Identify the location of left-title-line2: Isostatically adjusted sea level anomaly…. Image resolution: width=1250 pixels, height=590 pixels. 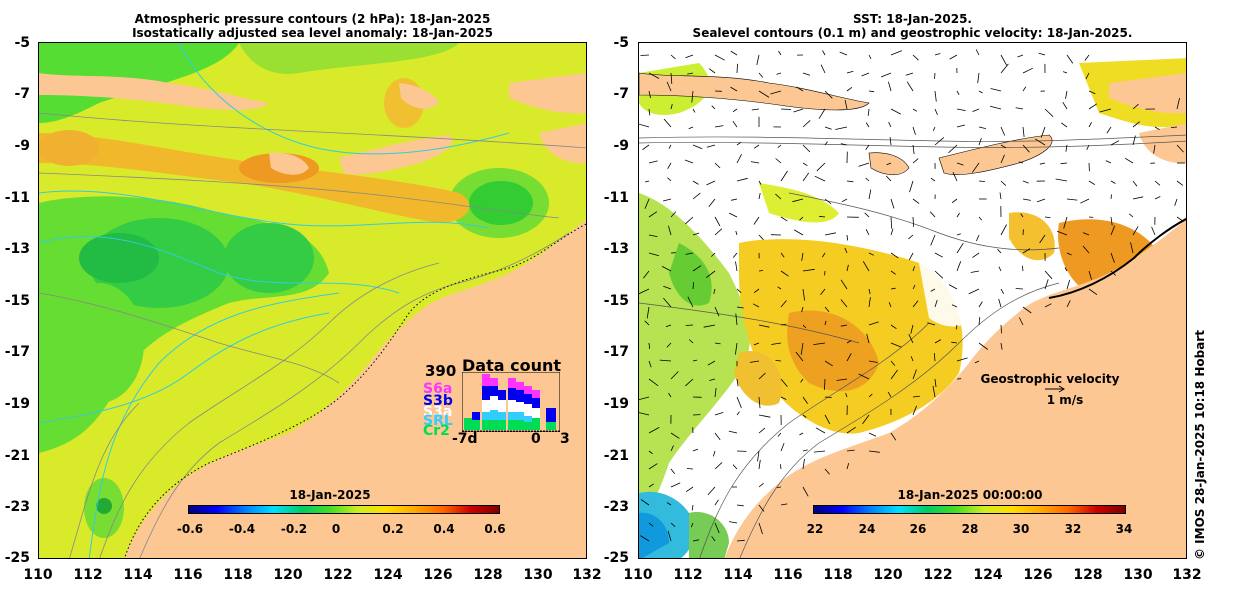
(312, 33).